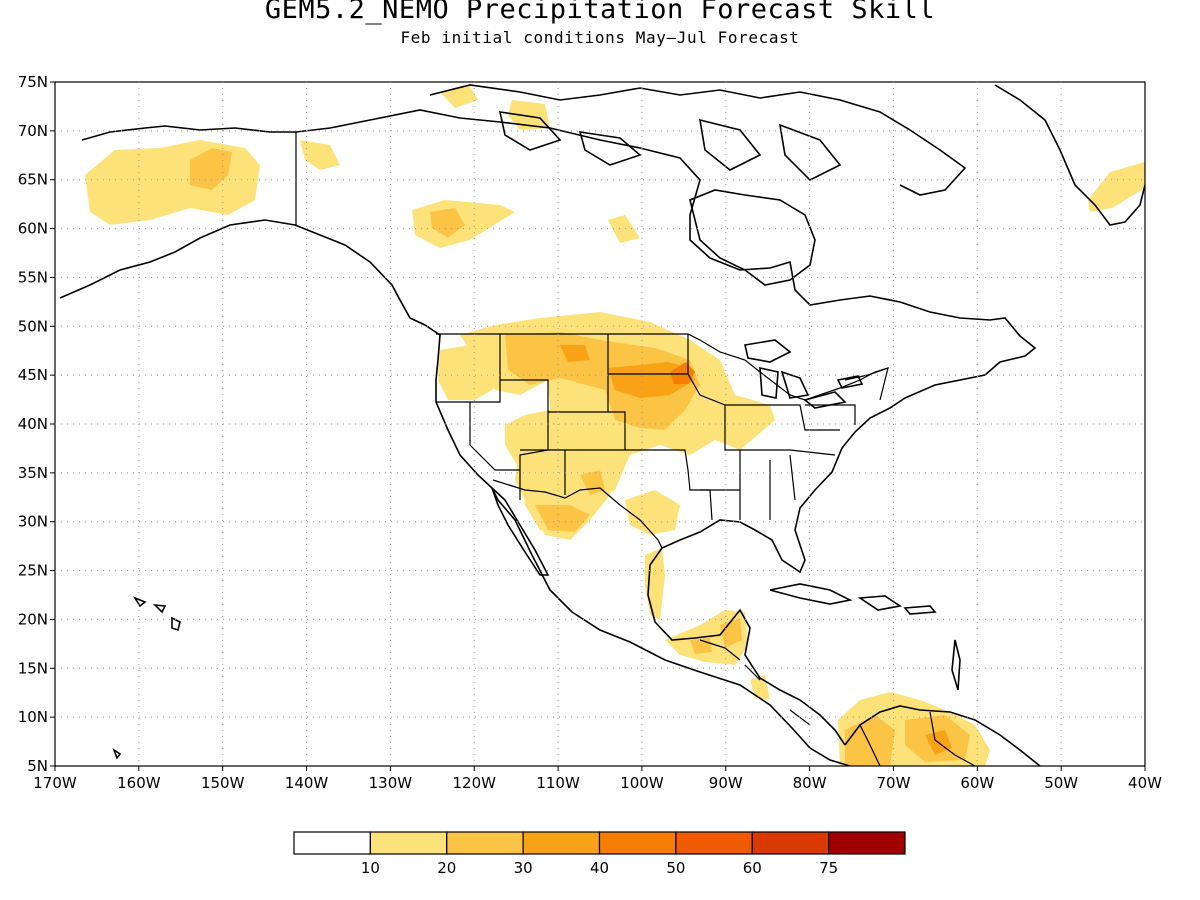 The width and height of the screenshot is (1200, 900). I want to click on skill-region-southwest-core, so click(570, 501).